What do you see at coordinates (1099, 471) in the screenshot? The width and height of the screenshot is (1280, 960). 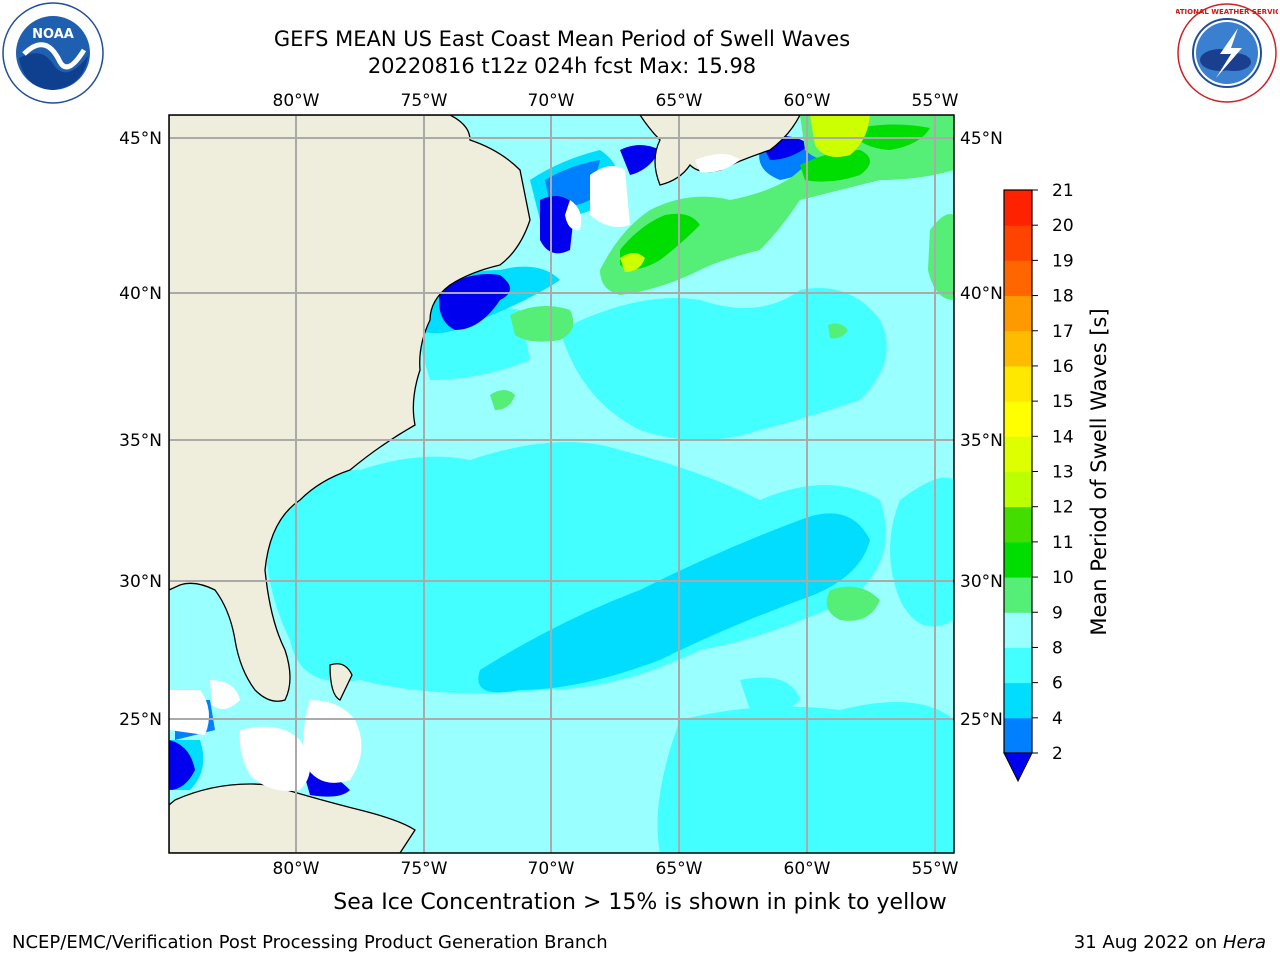 I see `colorbar-label: Mean Period of Swell Waves [s]` at bounding box center [1099, 471].